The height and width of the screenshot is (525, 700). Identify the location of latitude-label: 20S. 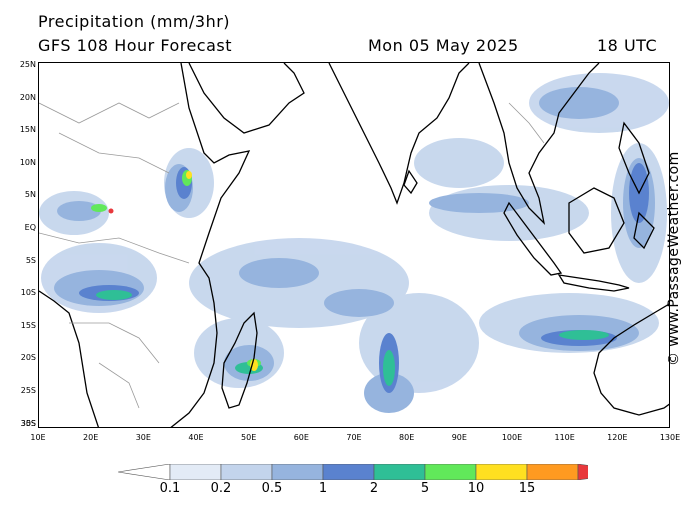
(28, 358).